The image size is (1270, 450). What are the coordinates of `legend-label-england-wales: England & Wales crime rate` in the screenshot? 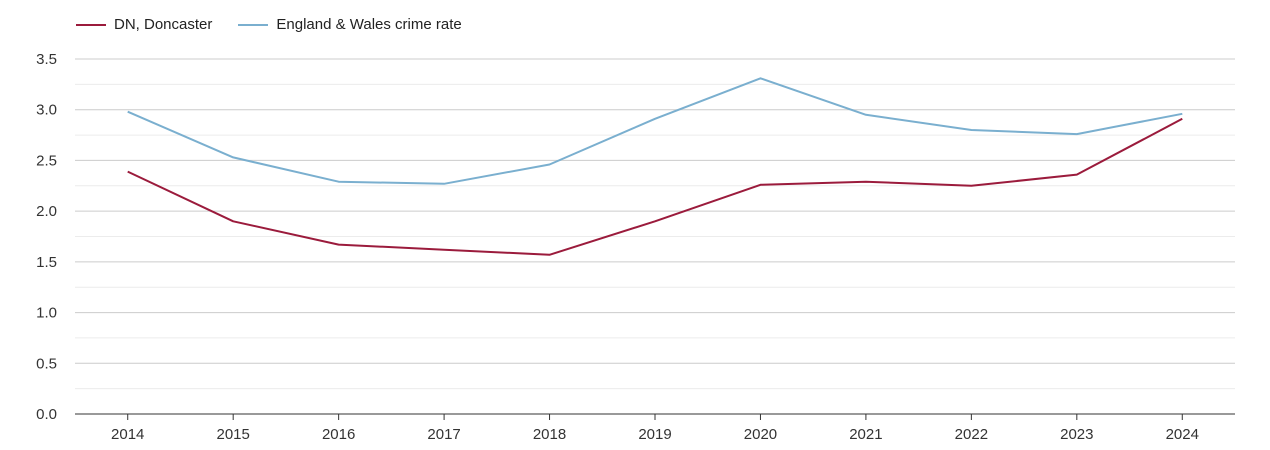 It's located at (369, 24).